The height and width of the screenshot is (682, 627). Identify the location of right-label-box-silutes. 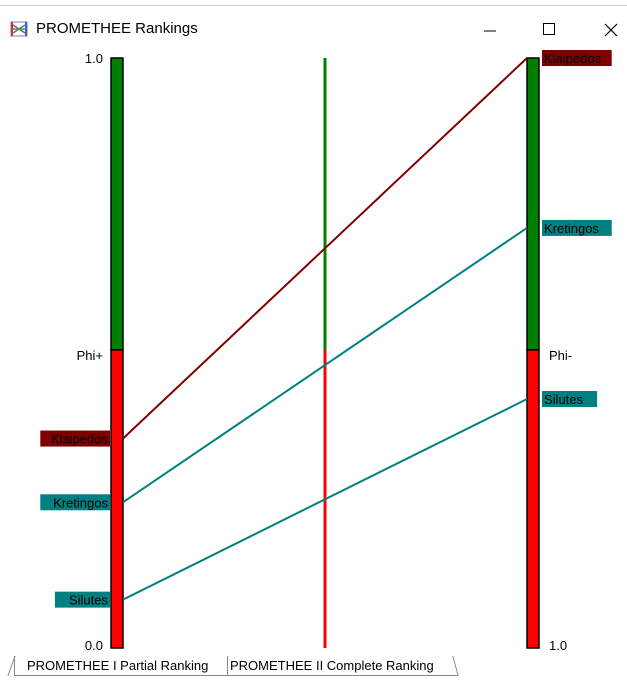
(570, 399).